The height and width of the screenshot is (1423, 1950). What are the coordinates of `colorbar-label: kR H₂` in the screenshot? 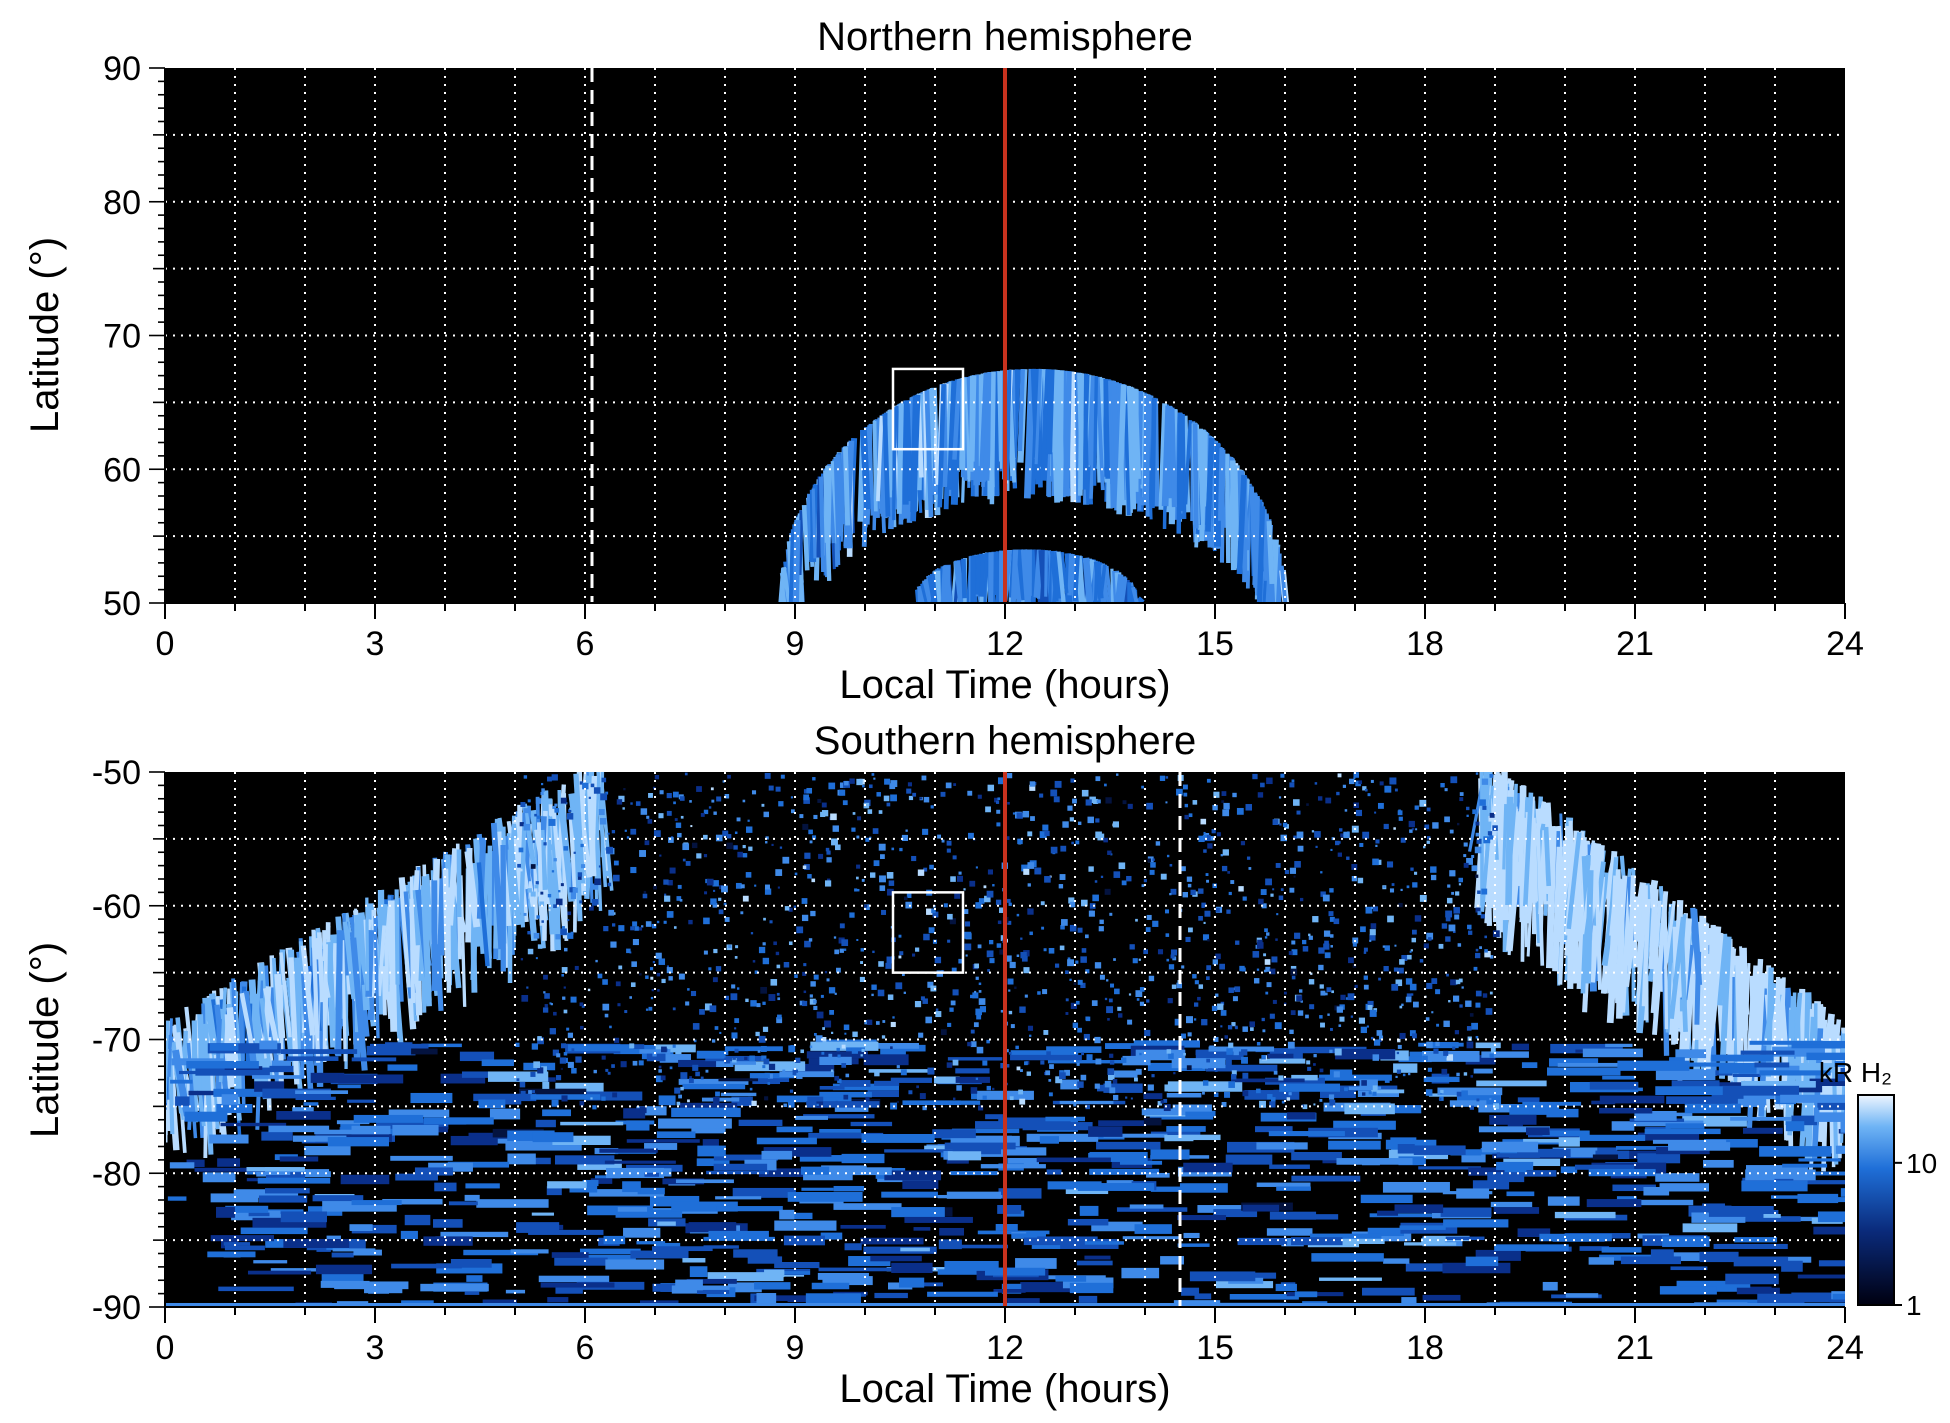 It's located at (1855, 1072).